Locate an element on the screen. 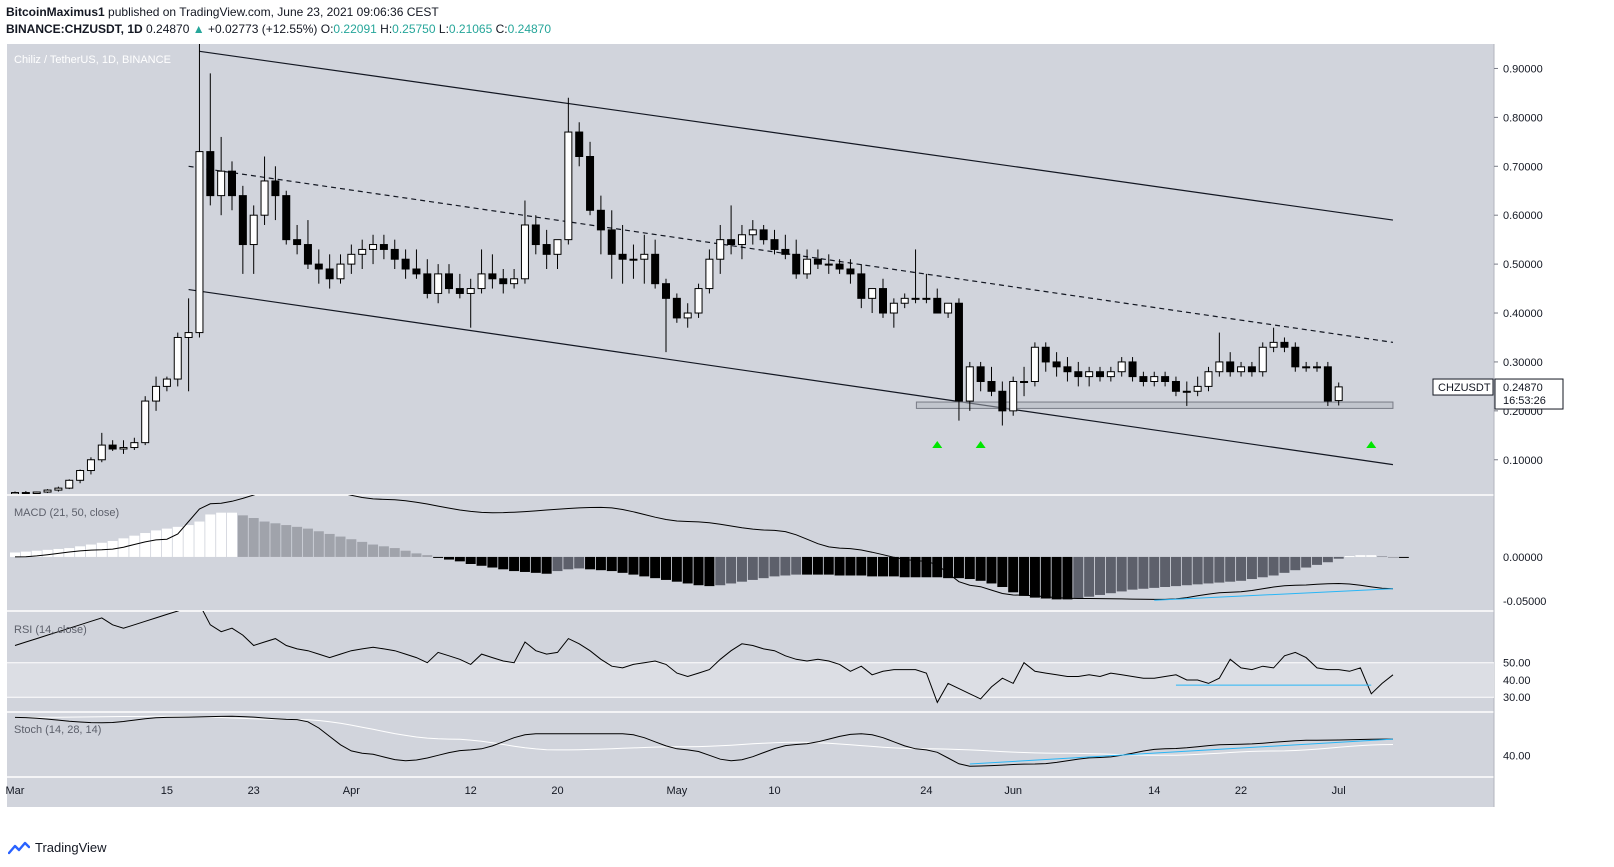 The height and width of the screenshot is (867, 1614). author-name: BitcoinMaximus1 is located at coordinates (55, 12).